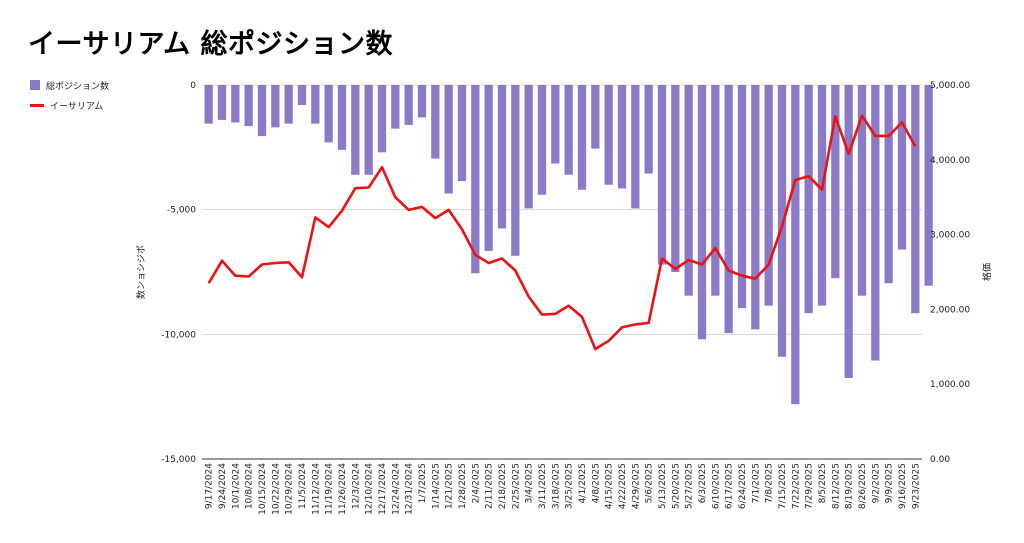 This screenshot has width=1024, height=543. What do you see at coordinates (343, 489) in the screenshot?
I see `x-tick-label: 11/26/2024` at bounding box center [343, 489].